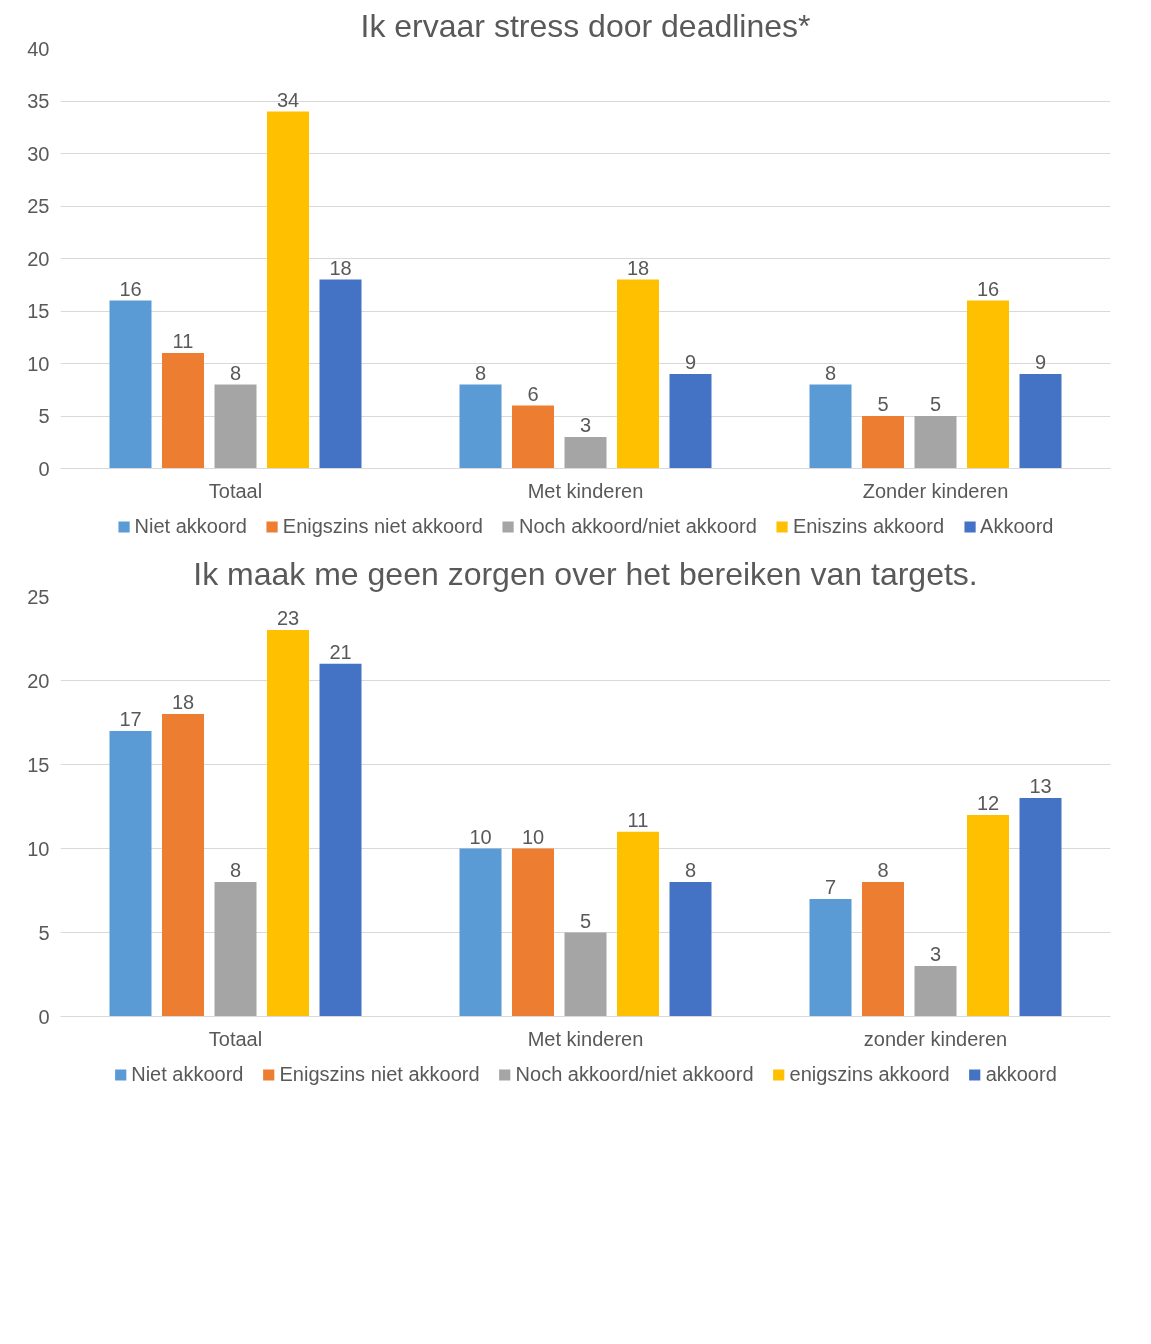 Image resolution: width=1151 pixels, height=1344 pixels. Describe the element at coordinates (1040, 786) in the screenshot. I see `data-label: 13` at that location.